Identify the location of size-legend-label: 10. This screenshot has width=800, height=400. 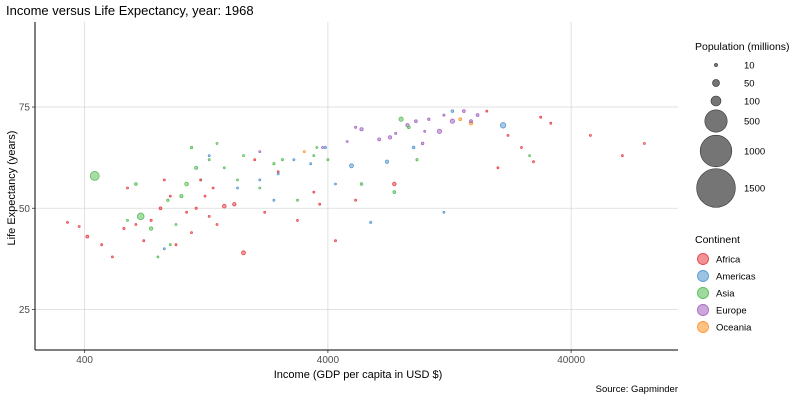
(749, 66).